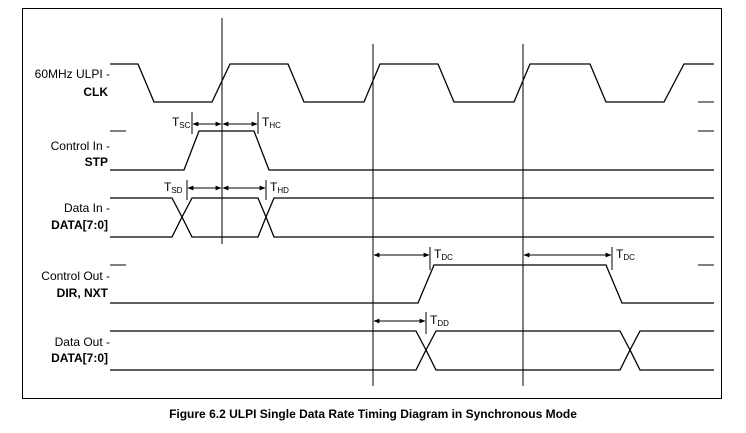  What do you see at coordinates (439, 320) in the screenshot?
I see `tdd-label: TDD` at bounding box center [439, 320].